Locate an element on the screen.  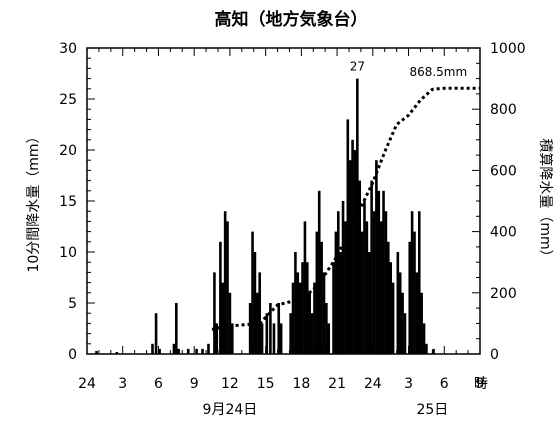
x-tick-label: 21 is located at coordinates (337, 384).